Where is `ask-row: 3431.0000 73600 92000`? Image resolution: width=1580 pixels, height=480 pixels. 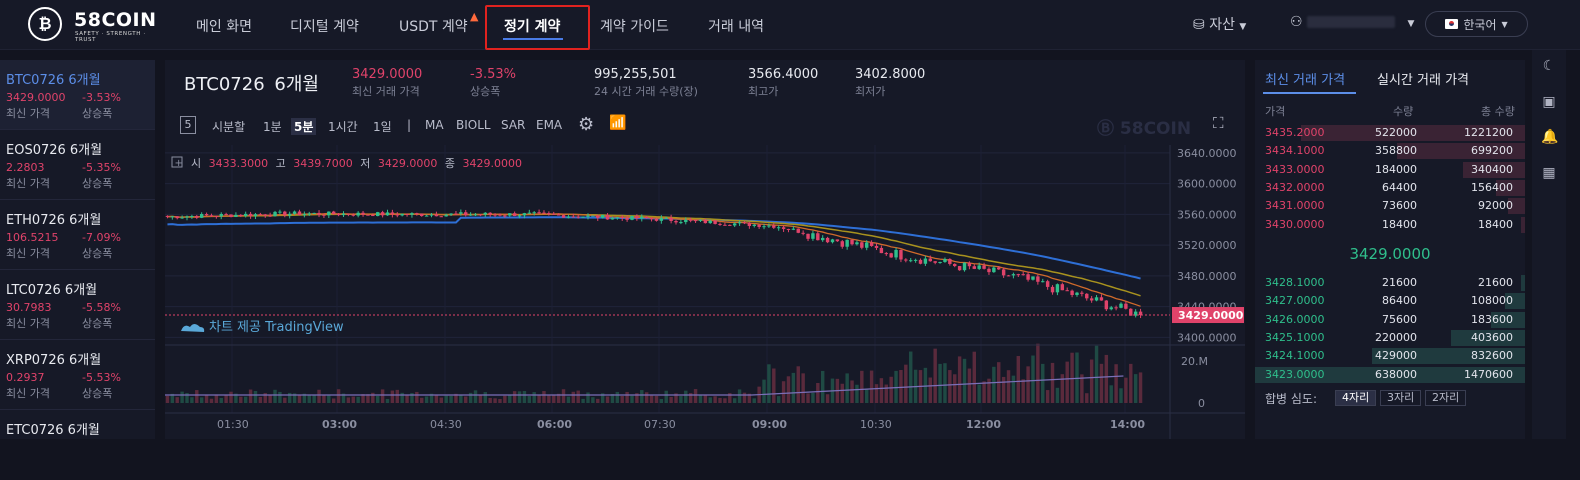
ask-row: 3431.0000 73600 92000 is located at coordinates (1390, 206).